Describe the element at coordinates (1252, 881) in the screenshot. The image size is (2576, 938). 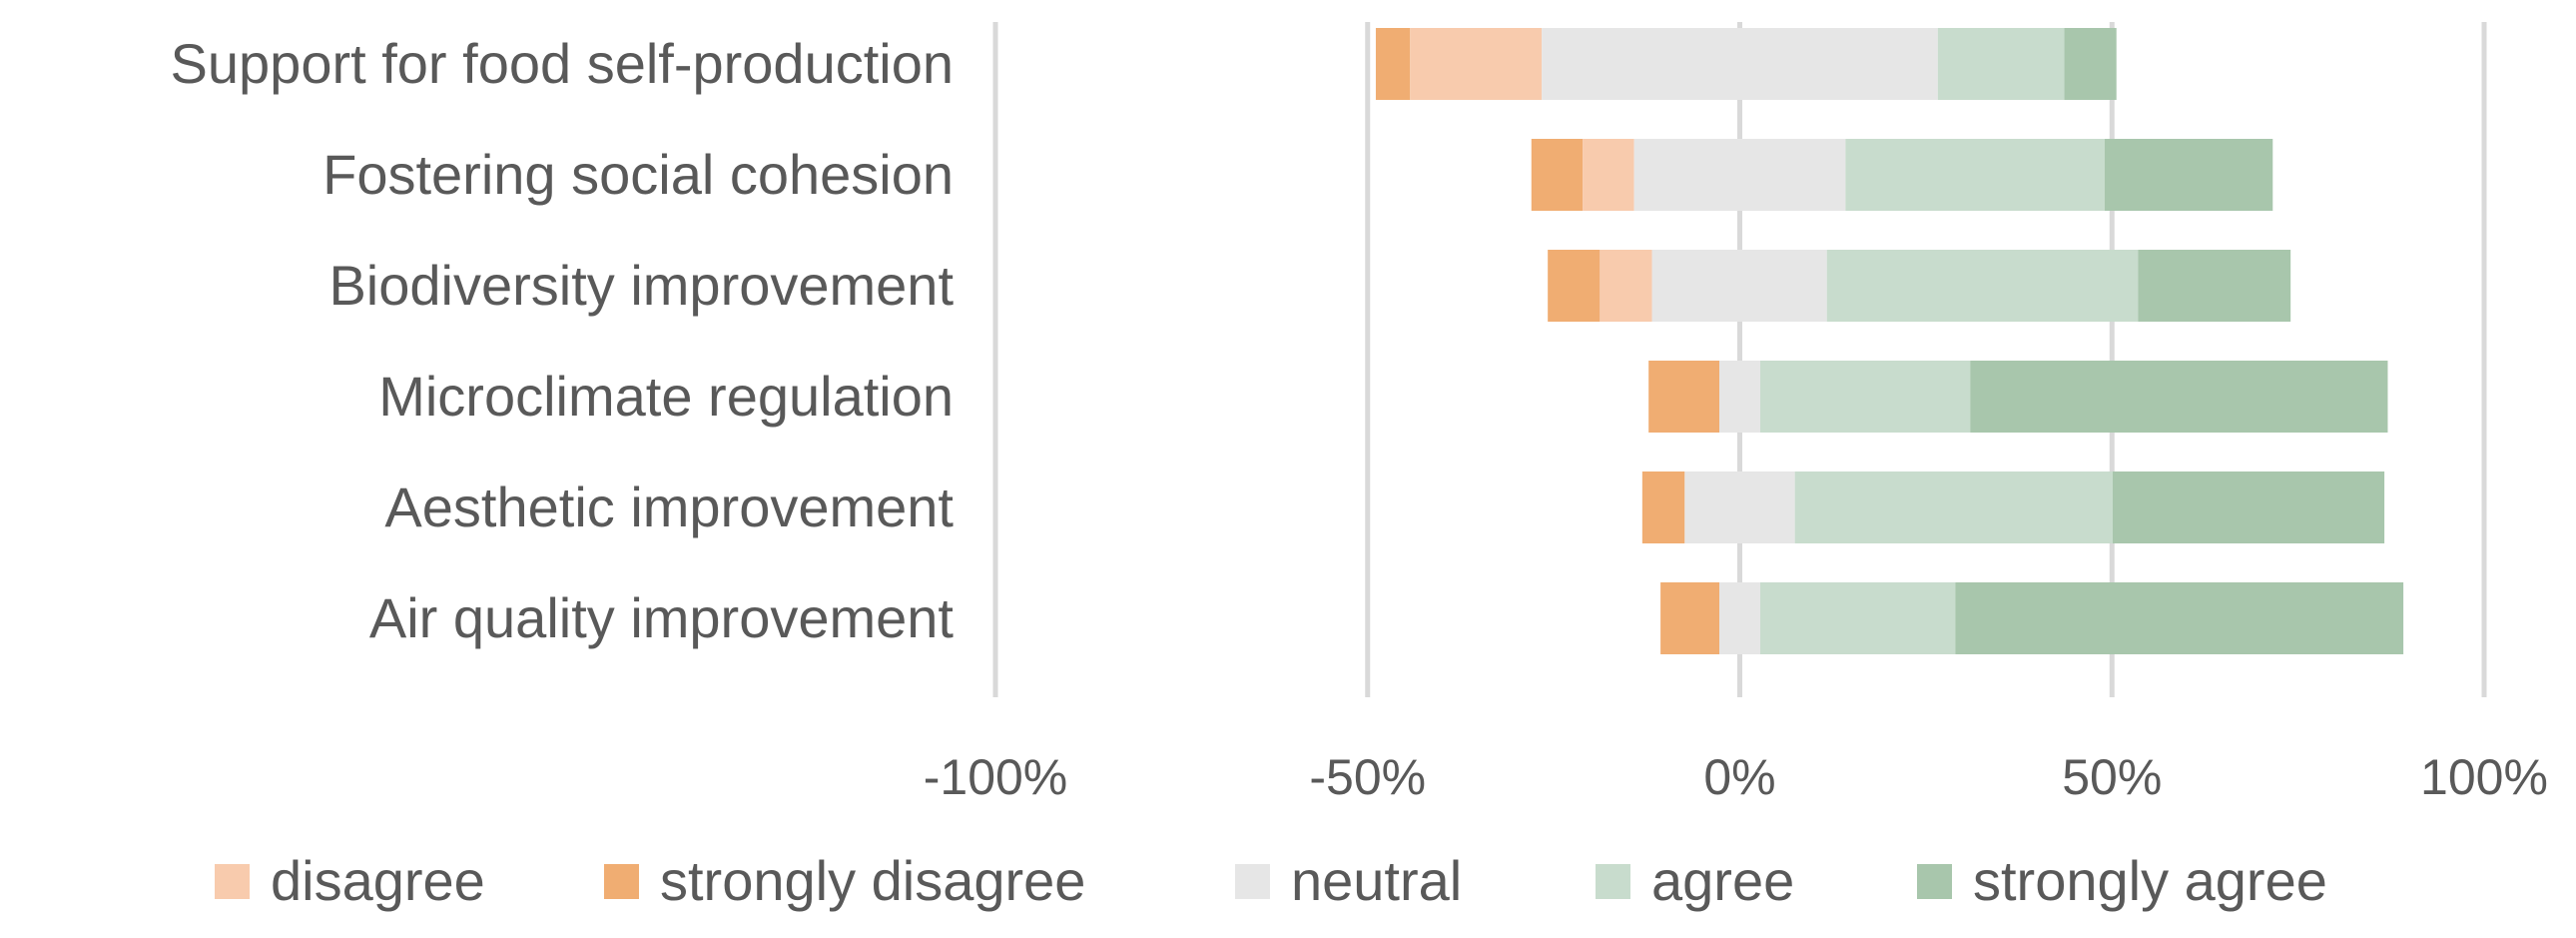
I see `legend-swatch-neutral` at that location.